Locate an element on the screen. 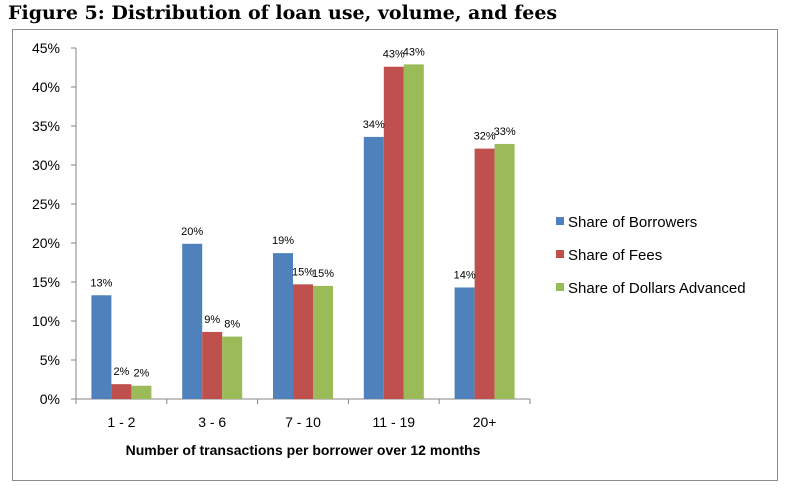 The height and width of the screenshot is (489, 786). x-tick-label: 3 - 6 is located at coordinates (212, 422).